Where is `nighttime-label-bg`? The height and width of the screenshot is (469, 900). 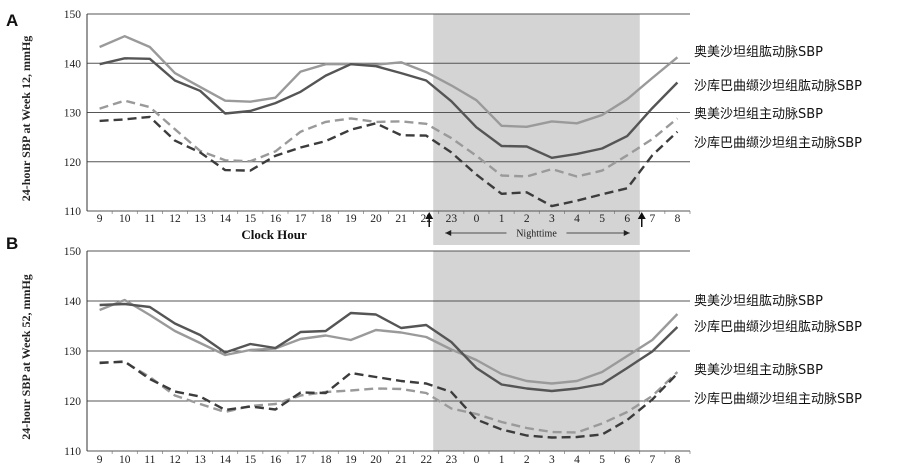
nighttime-label-bg is located at coordinates (536, 232).